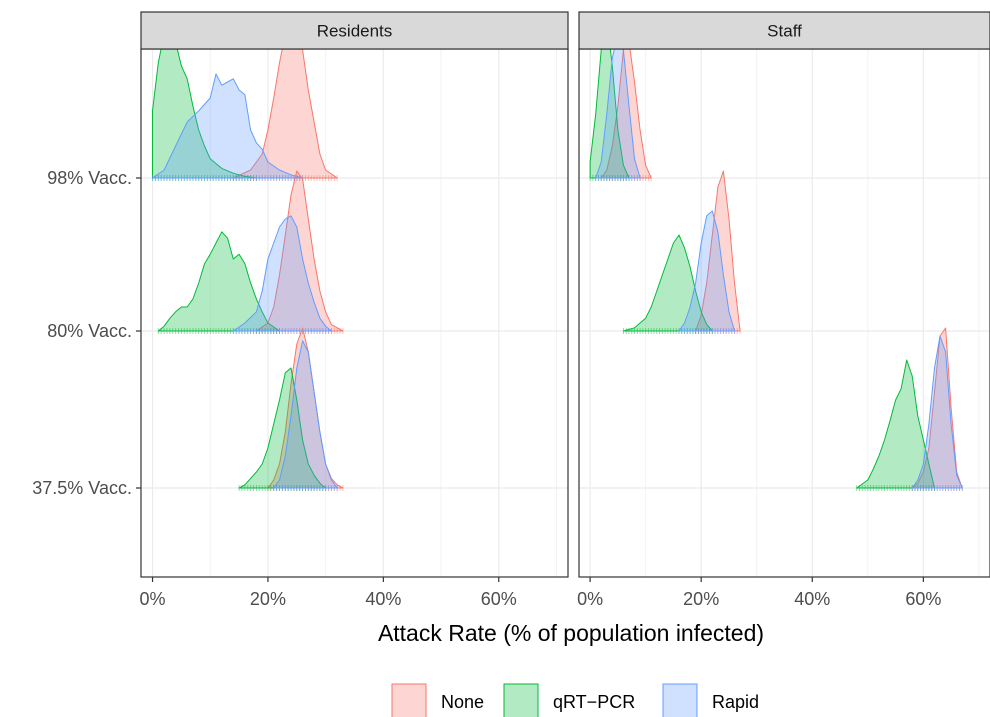 The width and height of the screenshot is (990, 717). I want to click on legend-key-qrtpcr, so click(521, 700).